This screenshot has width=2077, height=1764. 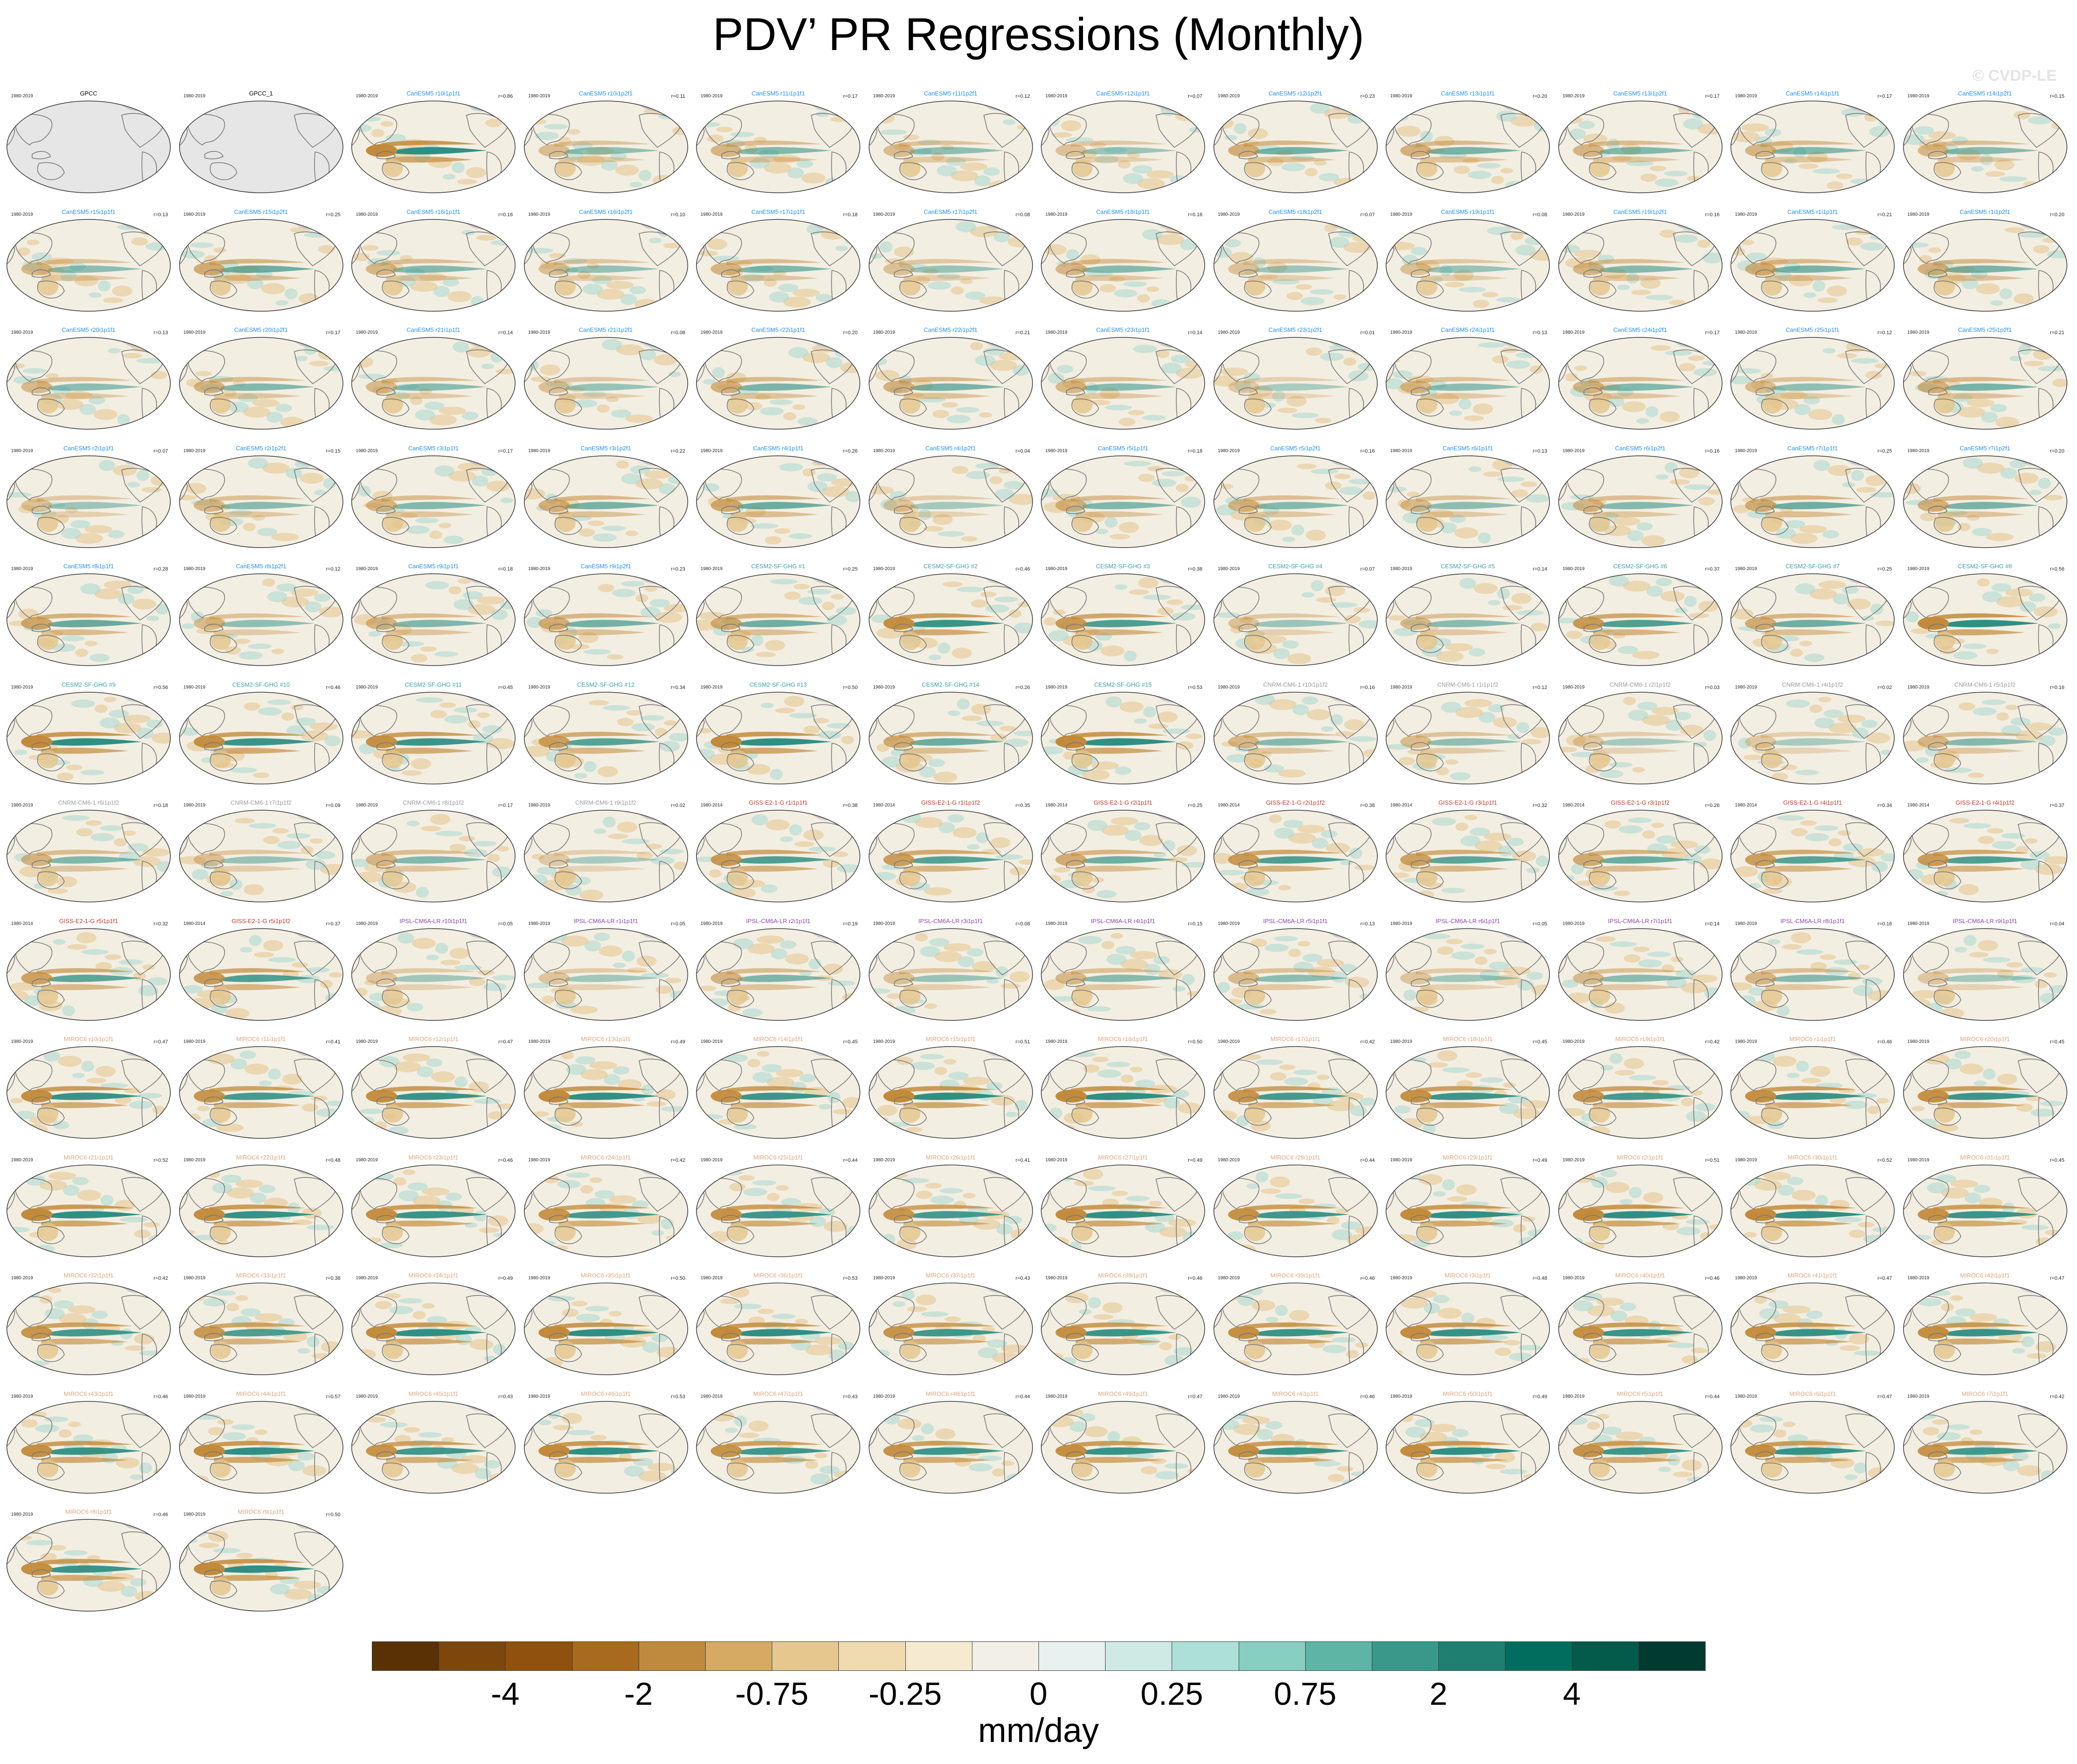 I want to click on panel-title: MIROC6 r18i1p1f1, so click(x=1468, y=1039).